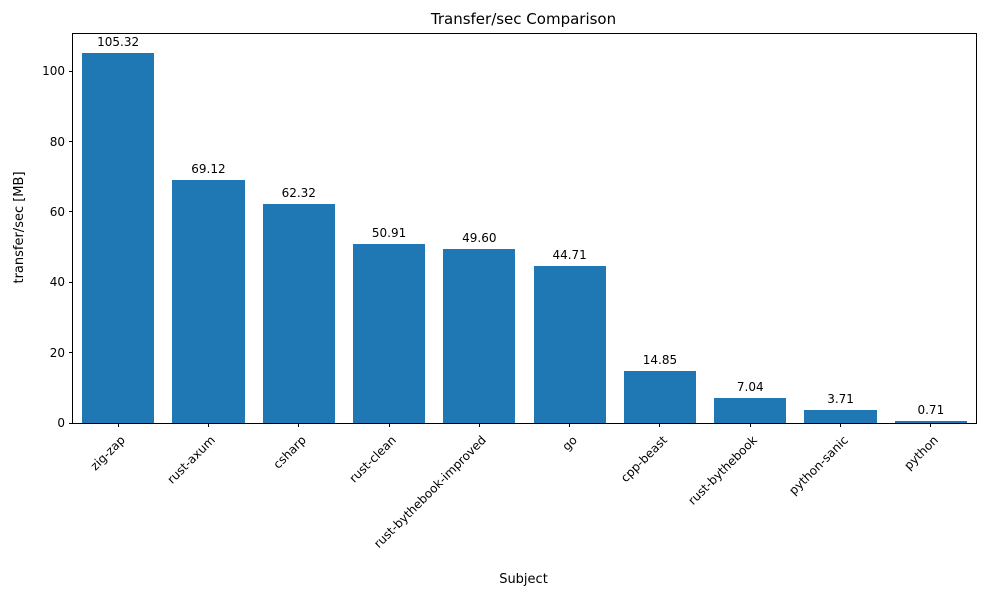  What do you see at coordinates (108, 453) in the screenshot?
I see `x-tick-label: zig-zap` at bounding box center [108, 453].